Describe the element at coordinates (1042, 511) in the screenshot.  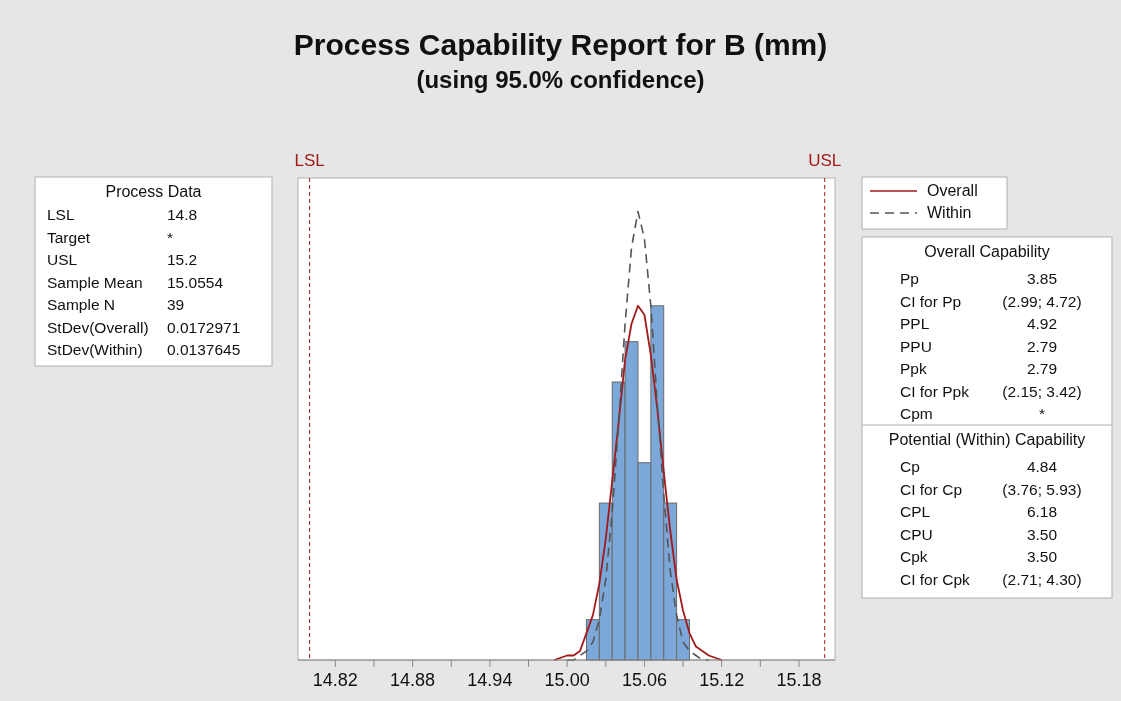
I see `text: 6.18` at that location.